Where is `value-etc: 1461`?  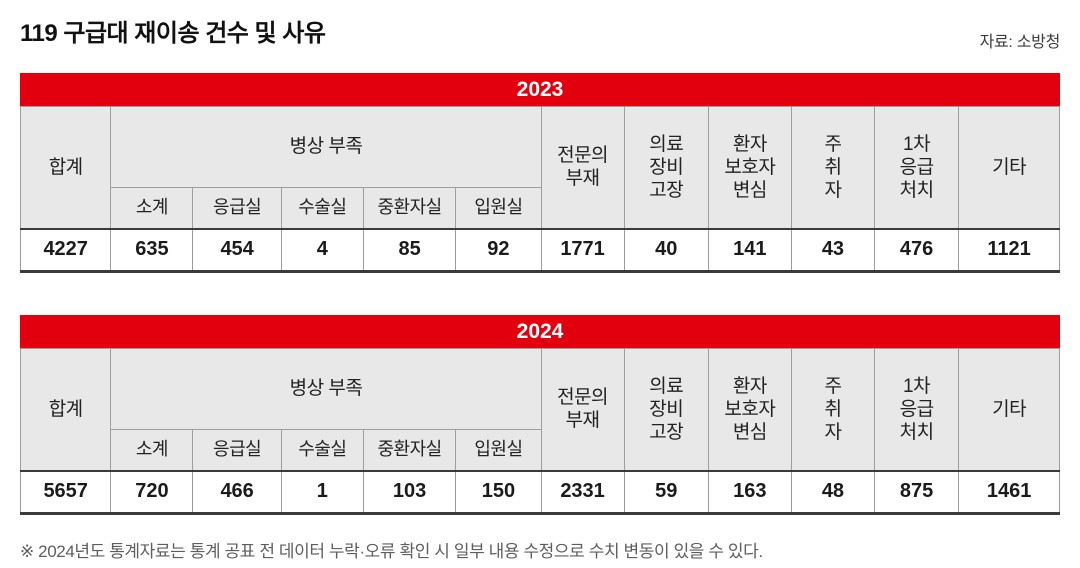 value-etc: 1461 is located at coordinates (1009, 492).